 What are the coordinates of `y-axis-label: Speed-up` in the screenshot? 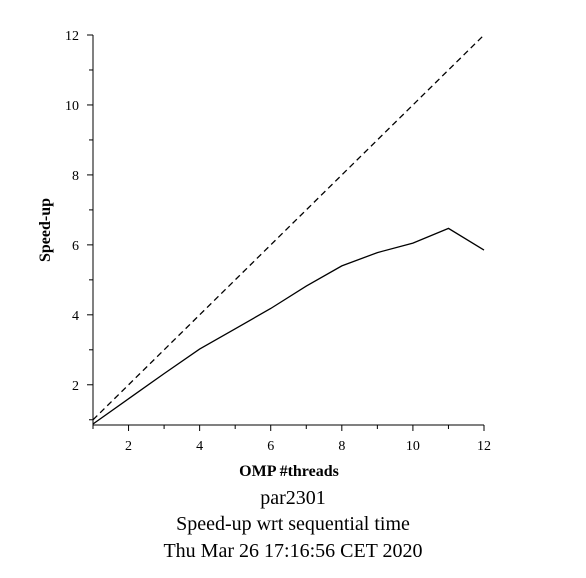 It's located at (45, 230).